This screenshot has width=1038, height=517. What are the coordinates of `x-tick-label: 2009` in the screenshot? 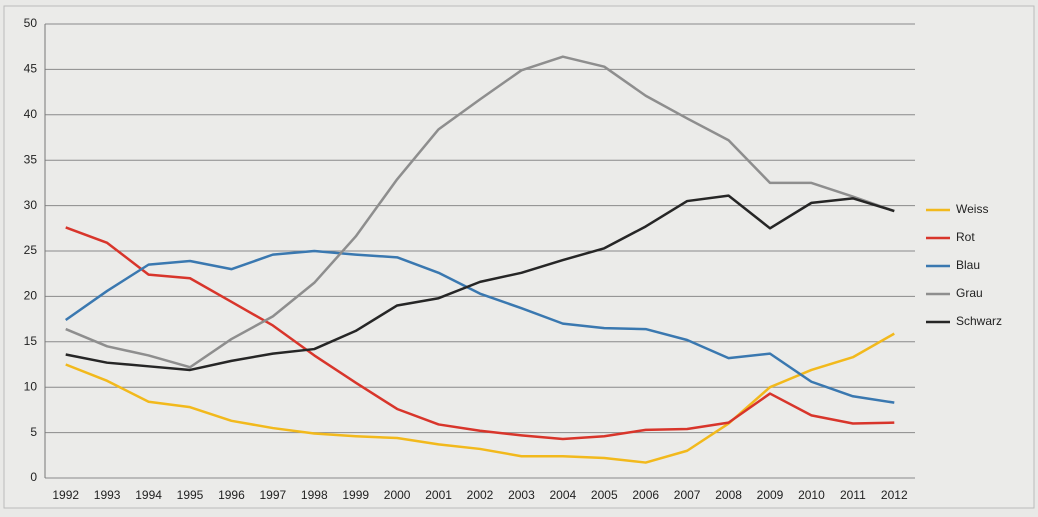 It's located at (770, 495).